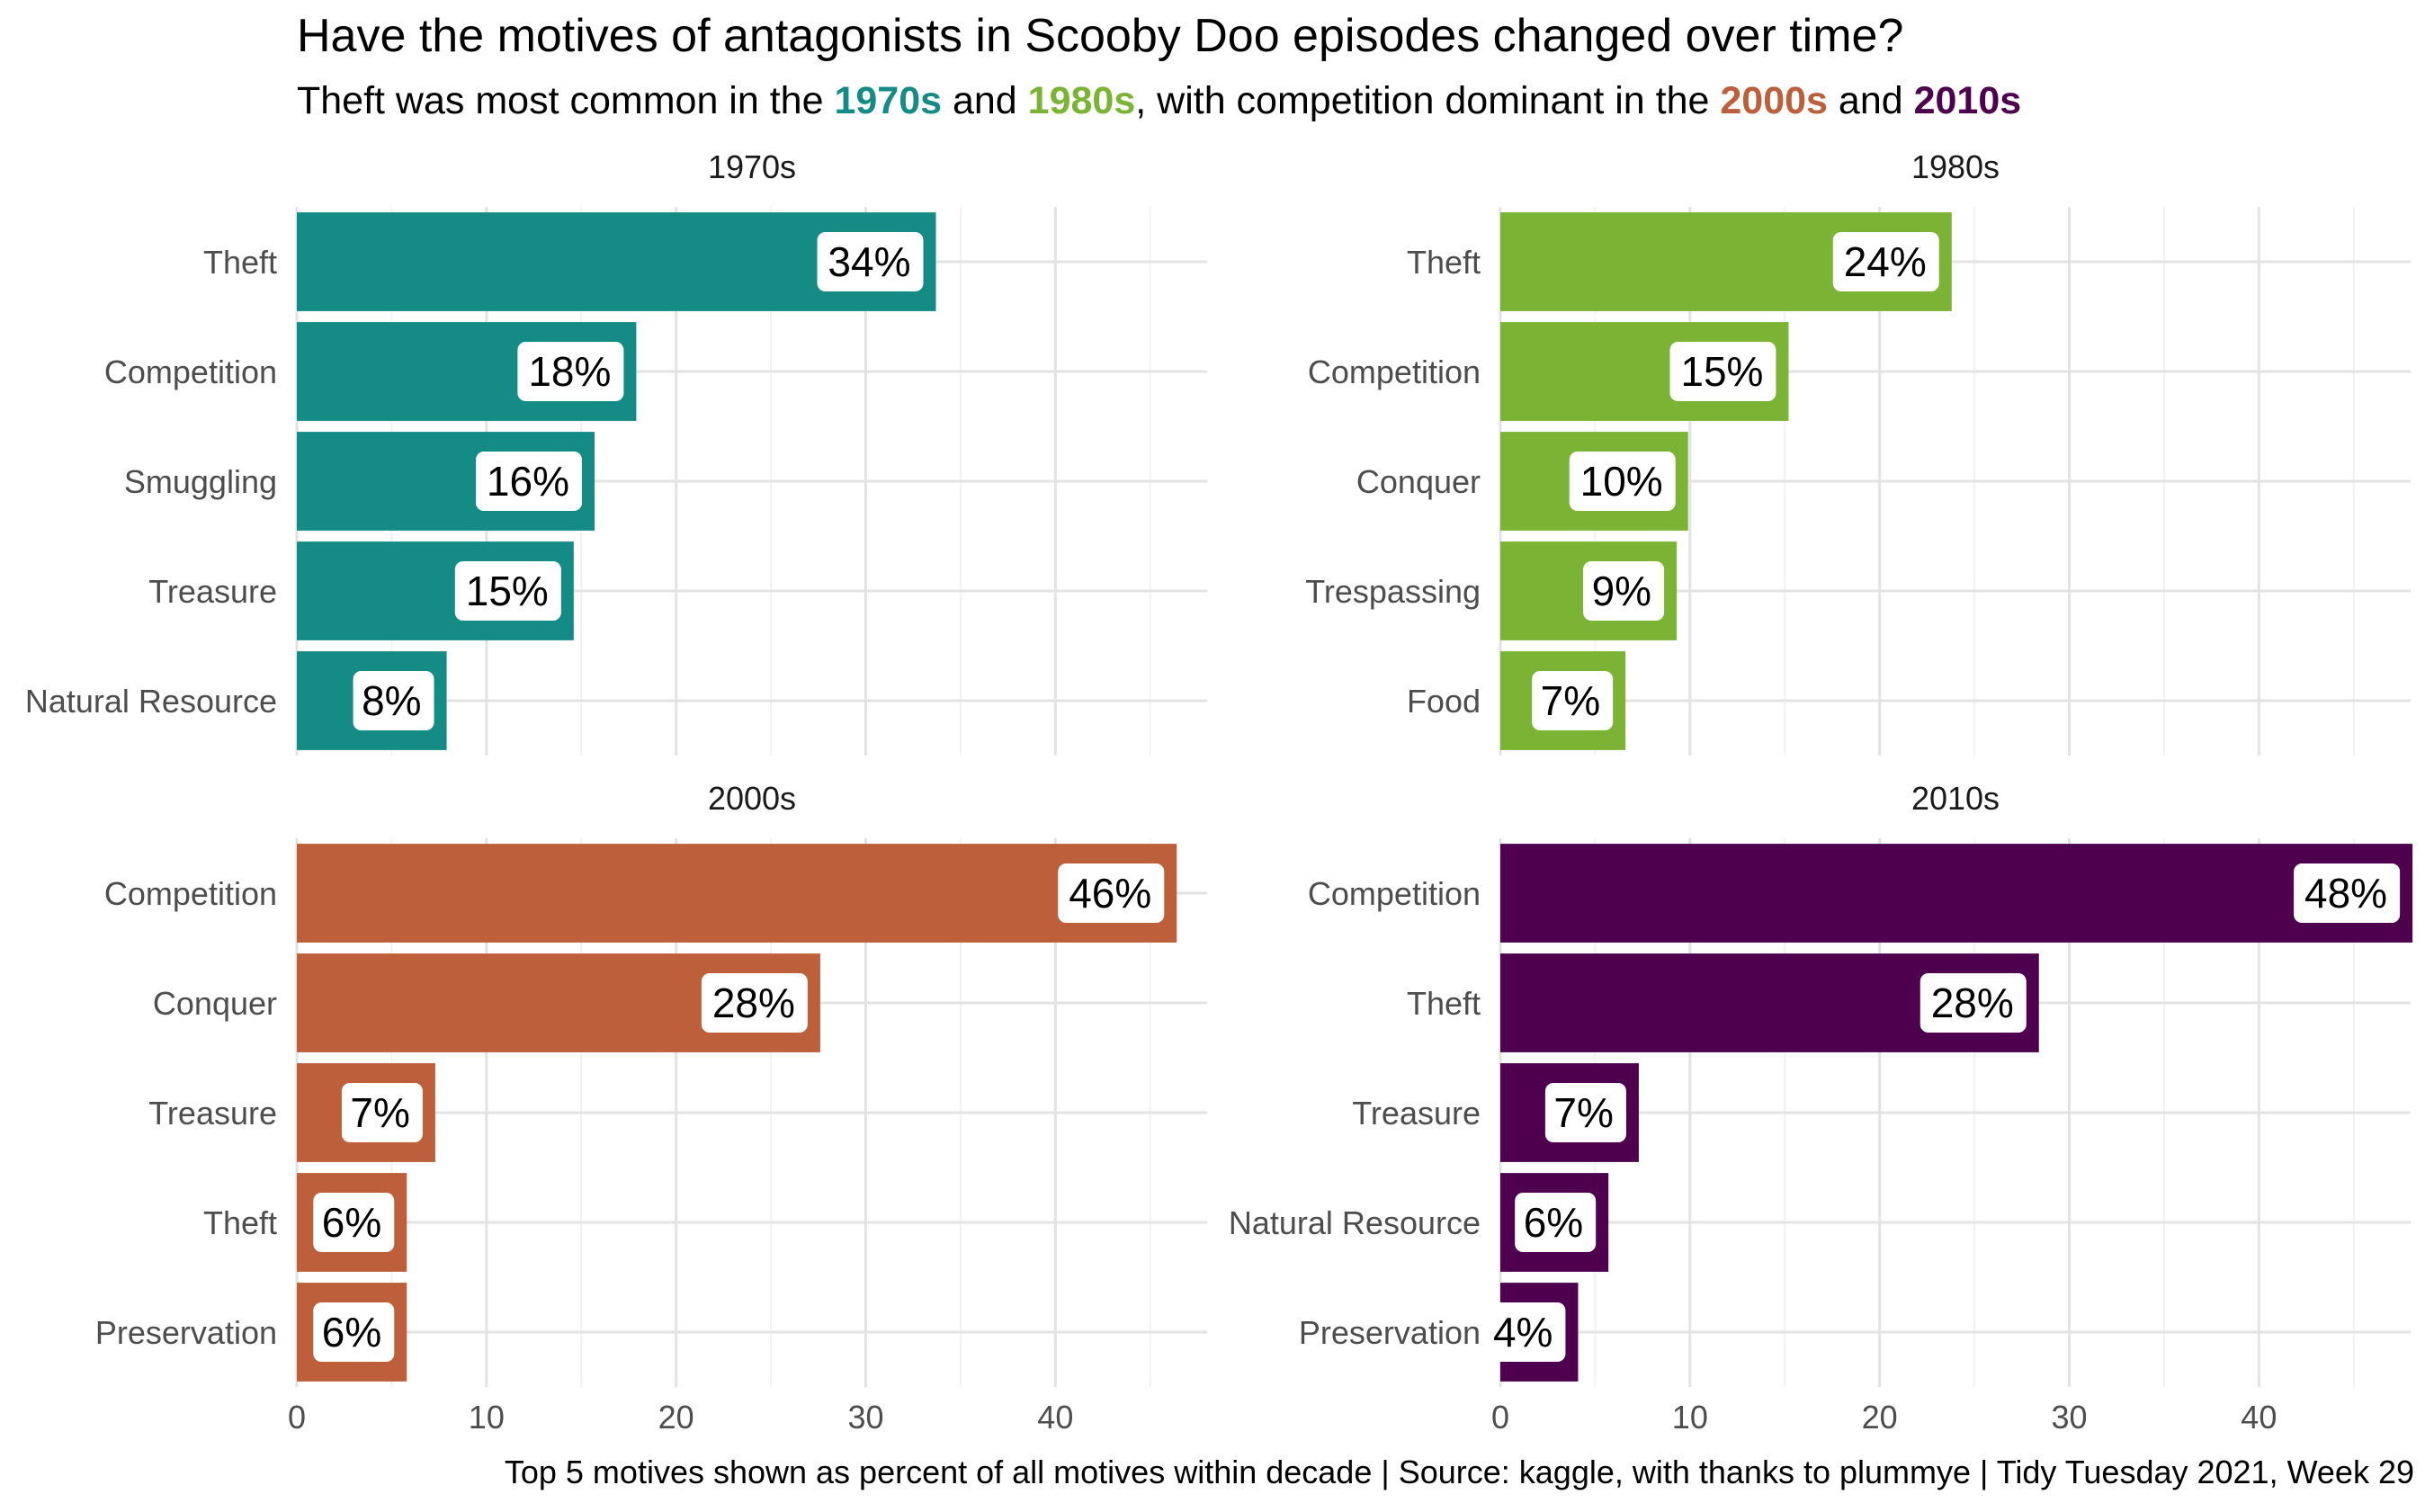 Image resolution: width=2434 pixels, height=1512 pixels. What do you see at coordinates (1428, 100) in the screenshot?
I see `subtitle-text-mid: , with competition dominant in the` at bounding box center [1428, 100].